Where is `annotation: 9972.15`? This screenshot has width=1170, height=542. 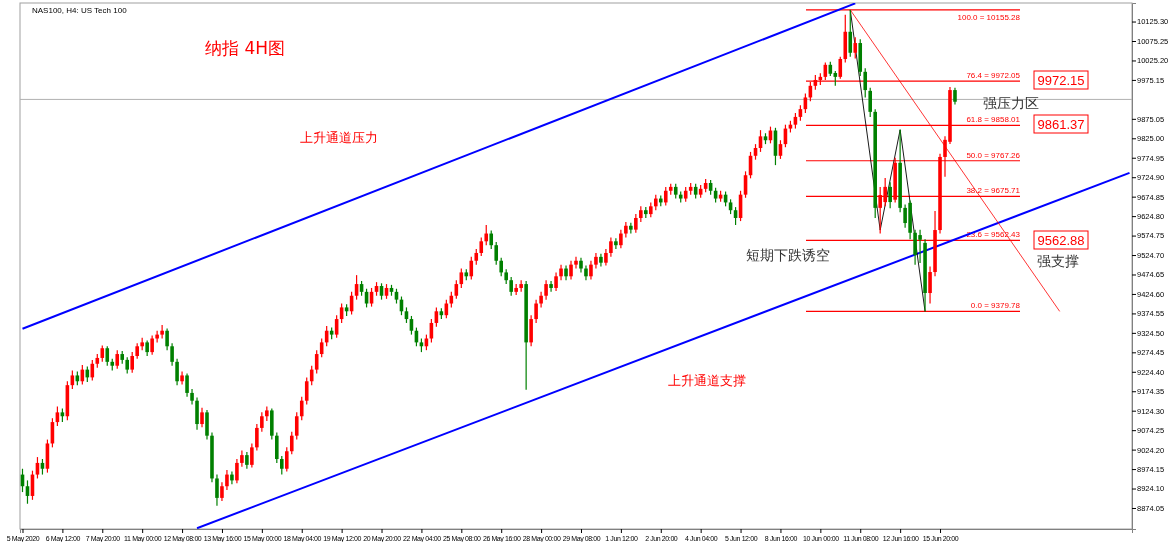 annotation: 9972.15 is located at coordinates (1061, 80).